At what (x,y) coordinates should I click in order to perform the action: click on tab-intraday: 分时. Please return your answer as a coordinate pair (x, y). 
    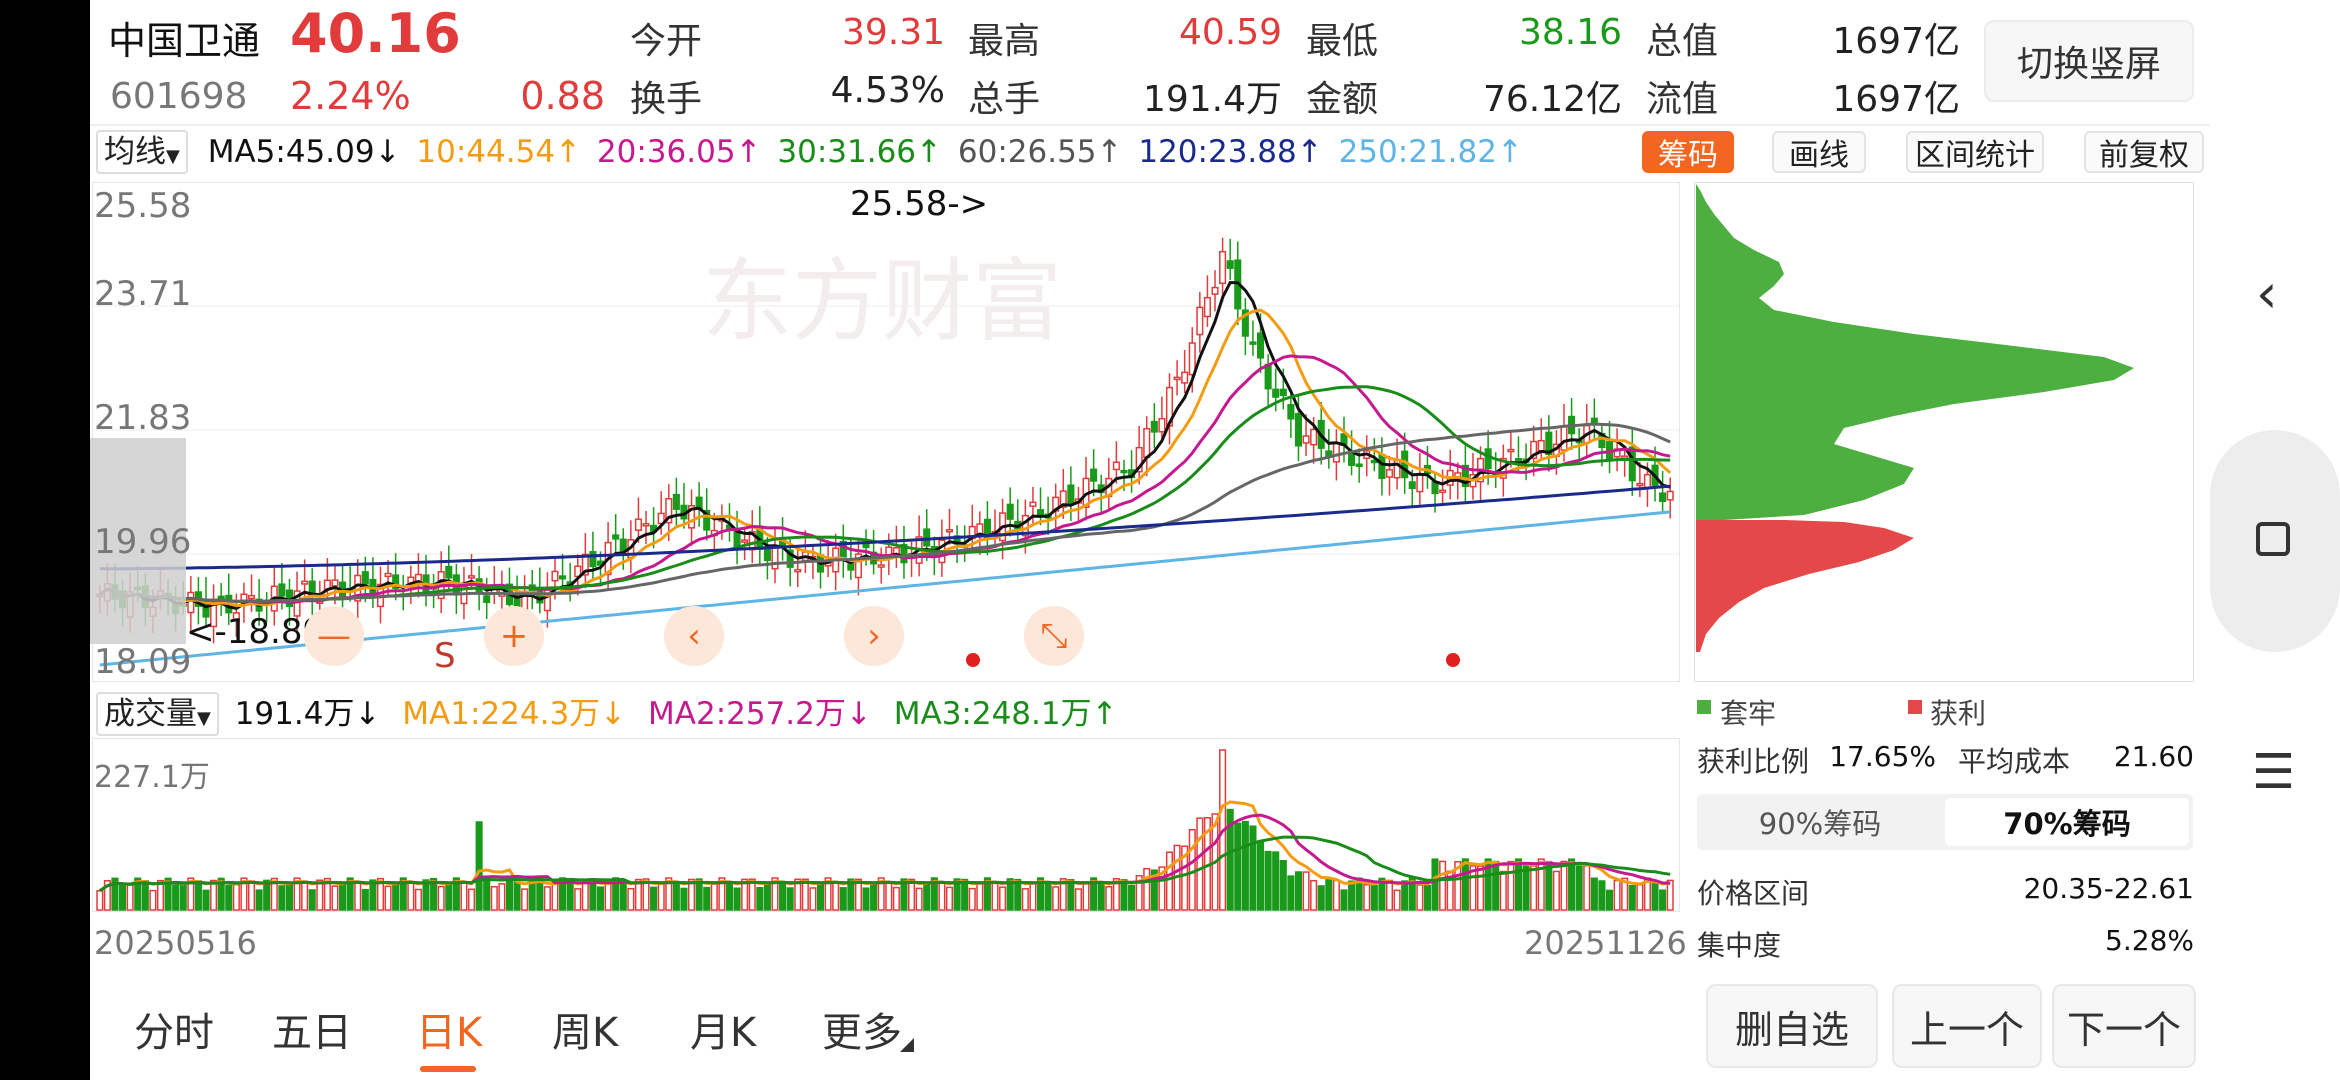
    Looking at the image, I should click on (174, 1033).